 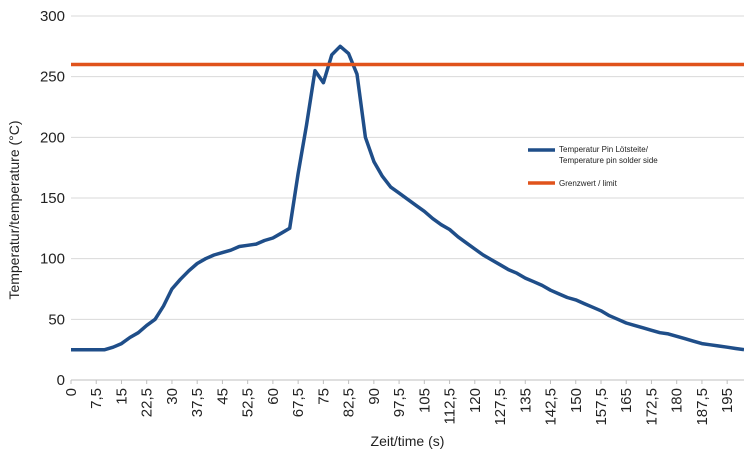 What do you see at coordinates (14, 209) in the screenshot?
I see `y-axis-label: Temperatur/temperature (°C)` at bounding box center [14, 209].